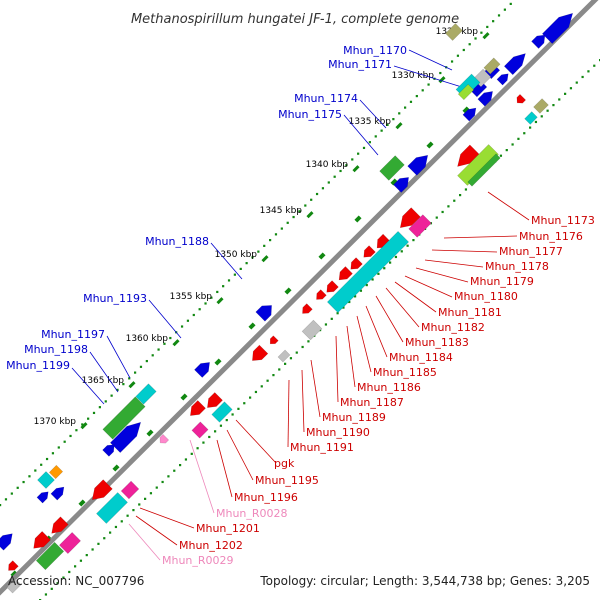 The height and width of the screenshot is (600, 600). Describe the element at coordinates (394, 182) in the screenshot. I see `strand-dash` at that location.